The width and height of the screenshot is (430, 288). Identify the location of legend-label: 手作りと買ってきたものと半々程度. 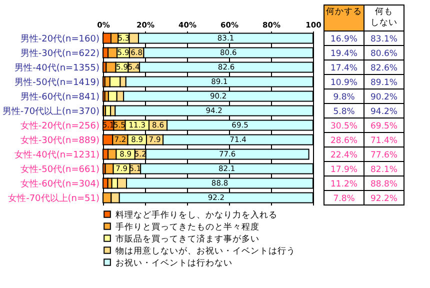
(188, 226).